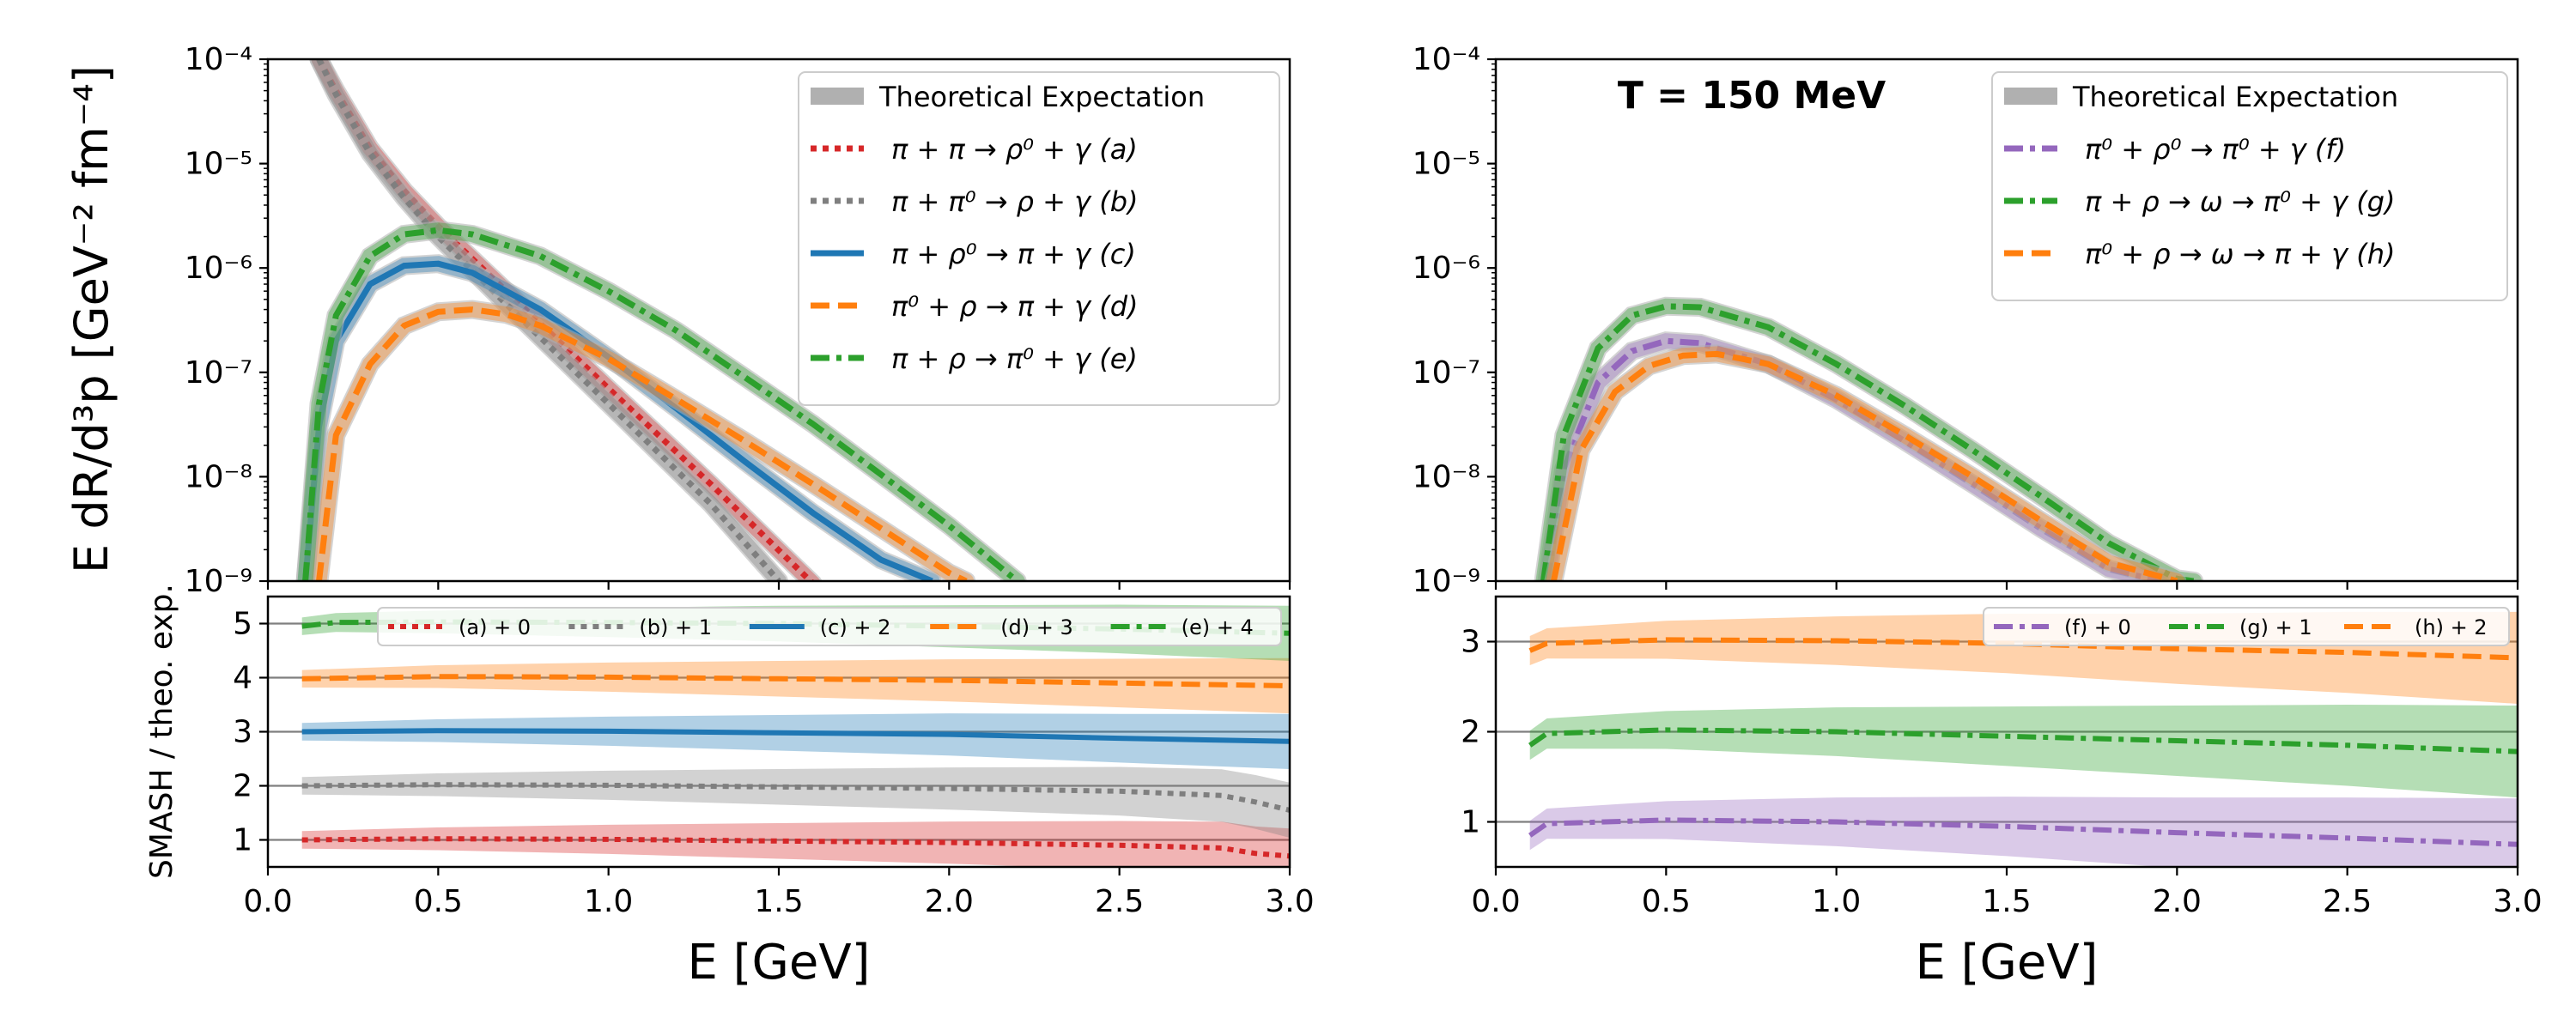  Describe the element at coordinates (1015, 201) in the screenshot. I see `legend-label-b: π + π⁰ → ρ + γ (b)` at that location.